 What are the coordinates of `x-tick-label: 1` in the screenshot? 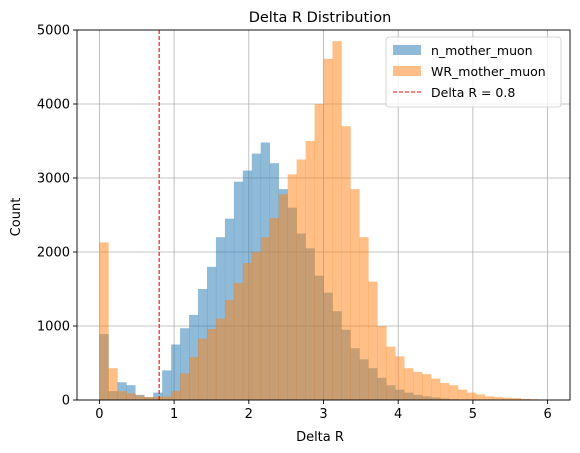 It's located at (174, 414).